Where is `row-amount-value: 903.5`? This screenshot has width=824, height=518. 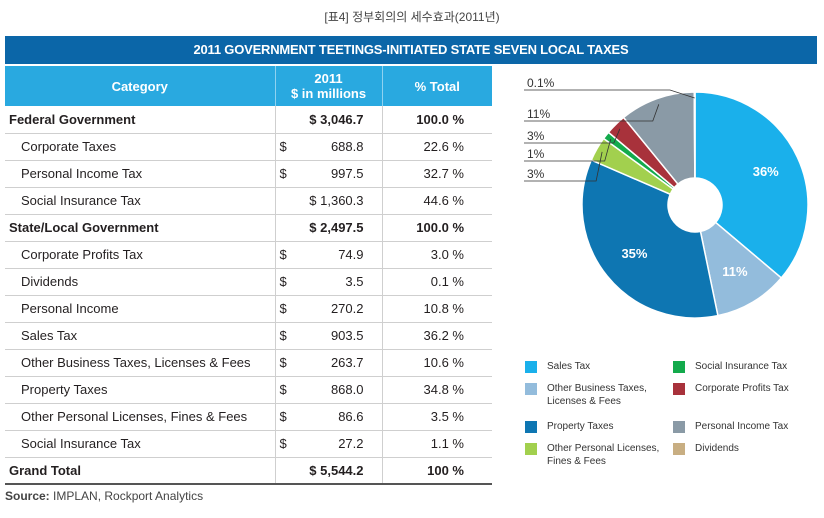
row-amount-value: 903.5 is located at coordinates (347, 335).